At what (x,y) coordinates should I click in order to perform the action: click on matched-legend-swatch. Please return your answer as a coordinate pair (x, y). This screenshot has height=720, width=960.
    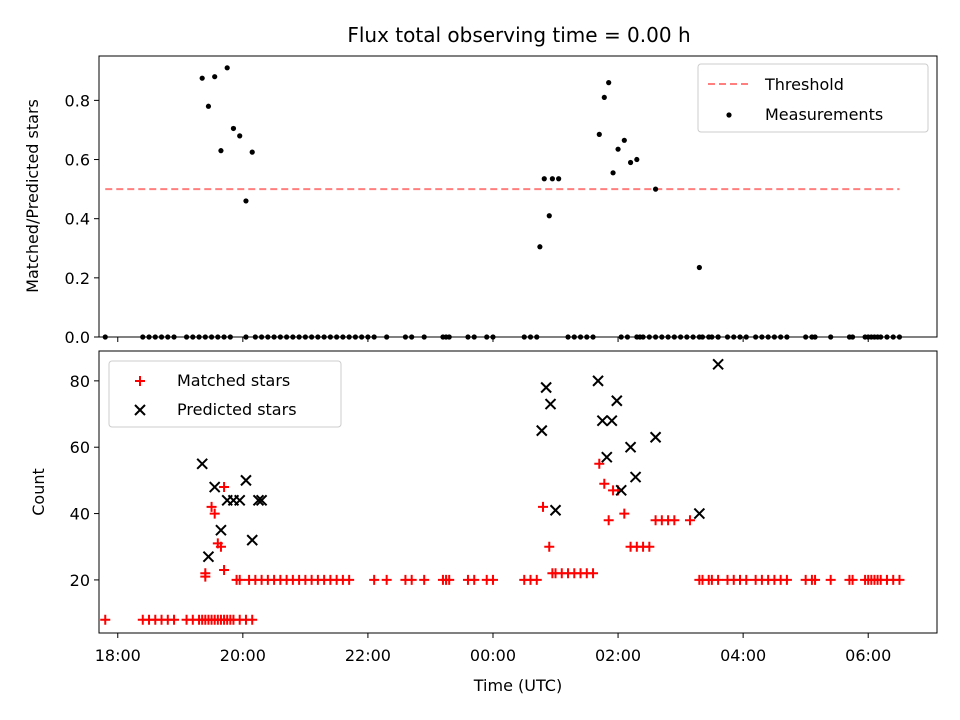
    Looking at the image, I should click on (140, 381).